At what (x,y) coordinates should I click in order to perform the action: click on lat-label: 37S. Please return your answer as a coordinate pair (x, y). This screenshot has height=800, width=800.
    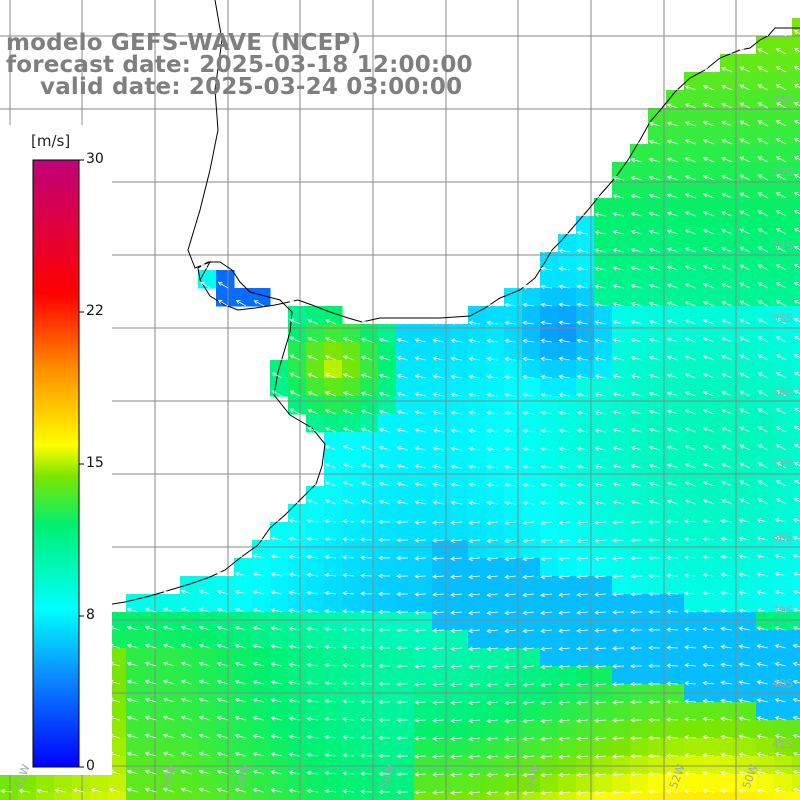
    Looking at the image, I should click on (782, 464).